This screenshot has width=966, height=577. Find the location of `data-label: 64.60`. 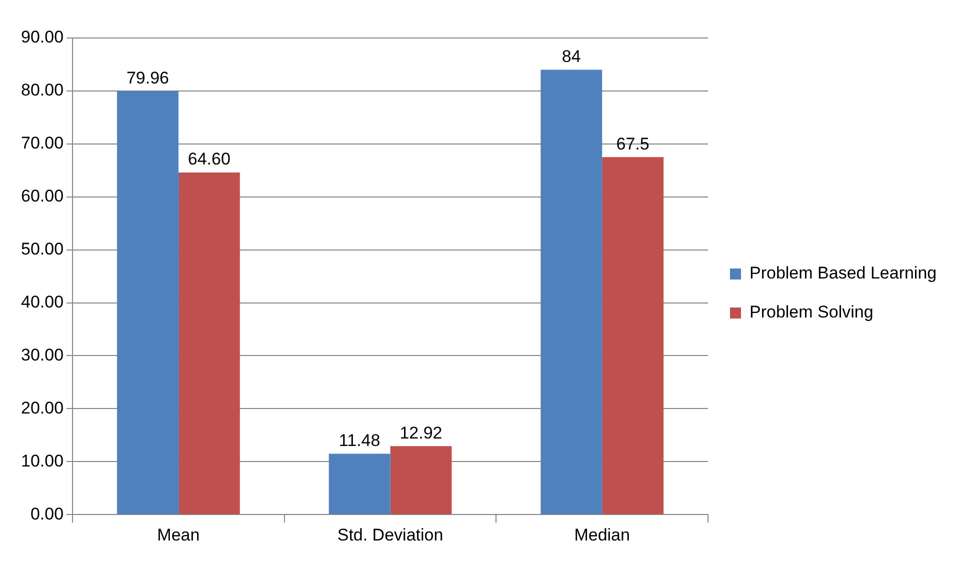

data-label: 64.60 is located at coordinates (209, 159).